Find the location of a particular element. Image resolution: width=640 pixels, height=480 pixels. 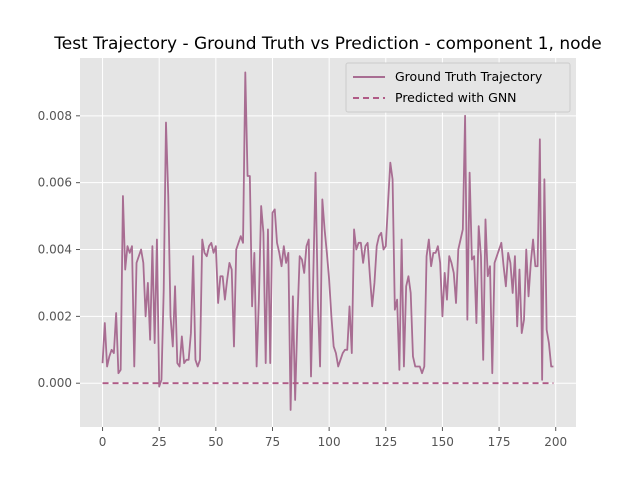

x-tick-label: 75 is located at coordinates (272, 442).